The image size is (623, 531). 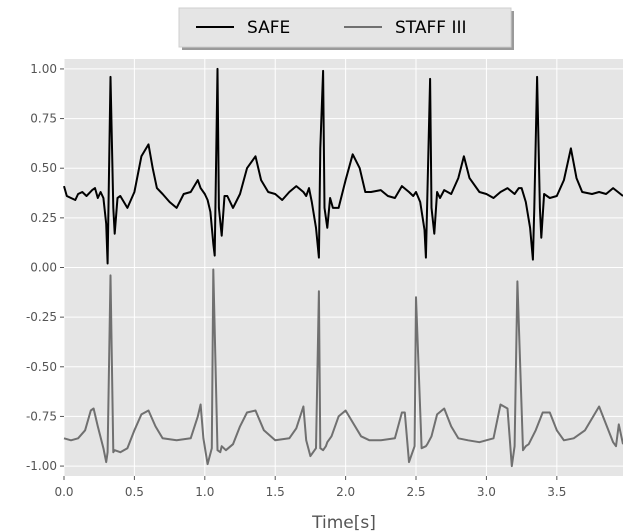 What do you see at coordinates (346, 28) in the screenshot?
I see `legend: SAFE STAFF III` at bounding box center [346, 28].